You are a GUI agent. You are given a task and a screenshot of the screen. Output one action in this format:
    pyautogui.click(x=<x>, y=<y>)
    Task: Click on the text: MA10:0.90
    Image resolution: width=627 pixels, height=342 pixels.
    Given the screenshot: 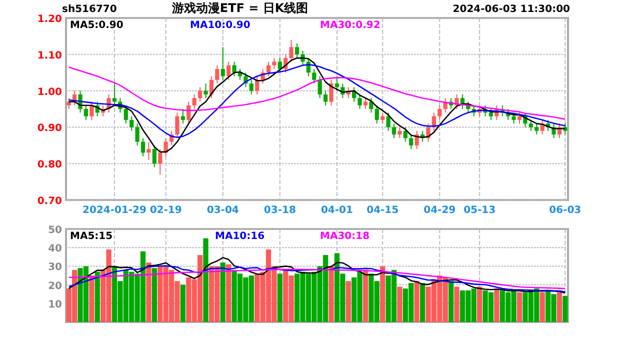 What is the action you would take?
    pyautogui.click(x=220, y=25)
    